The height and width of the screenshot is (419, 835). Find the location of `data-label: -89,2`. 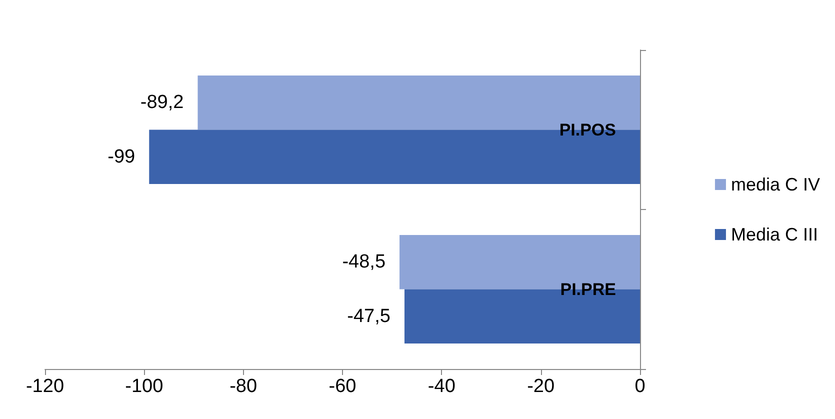

data-label: -89,2 is located at coordinates (162, 103).